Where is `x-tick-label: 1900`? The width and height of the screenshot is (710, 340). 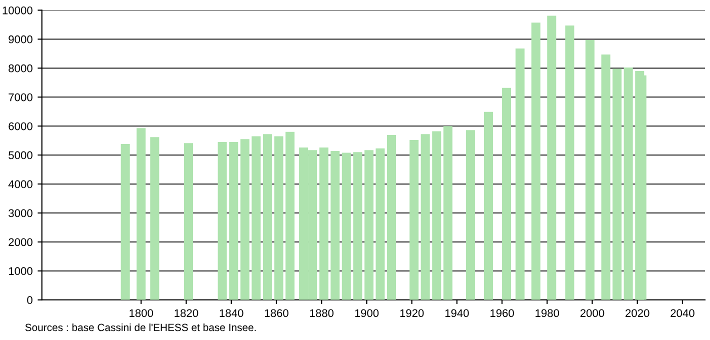 x-tick-label: 1900 is located at coordinates (367, 313).